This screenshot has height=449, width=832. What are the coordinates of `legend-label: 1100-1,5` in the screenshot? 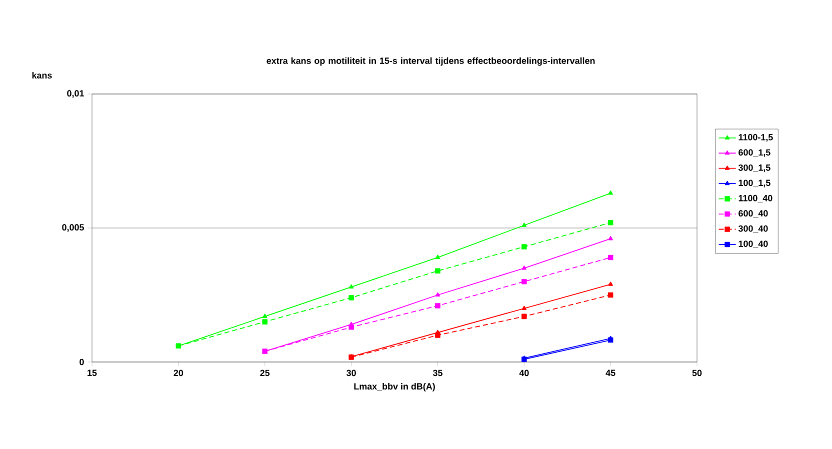 It's located at (755, 138).